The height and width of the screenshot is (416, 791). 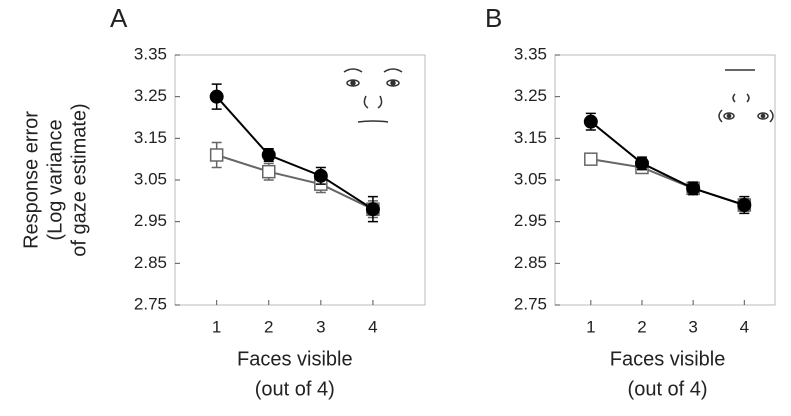 I want to click on face-icon-b, so click(x=746, y=96).